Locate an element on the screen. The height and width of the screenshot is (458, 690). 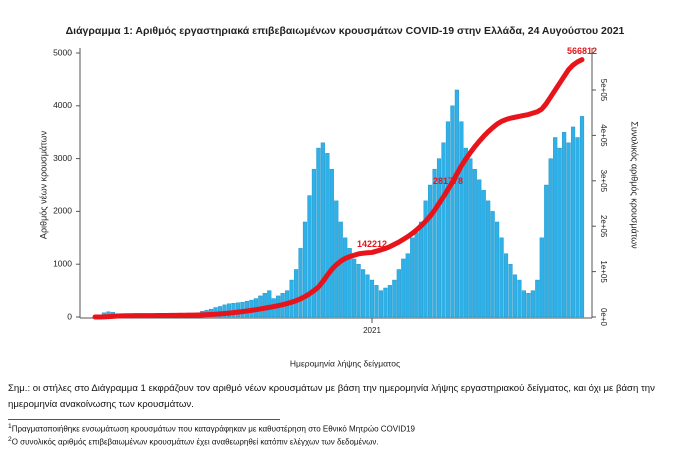
annotation: 281778 is located at coordinates (448, 181).